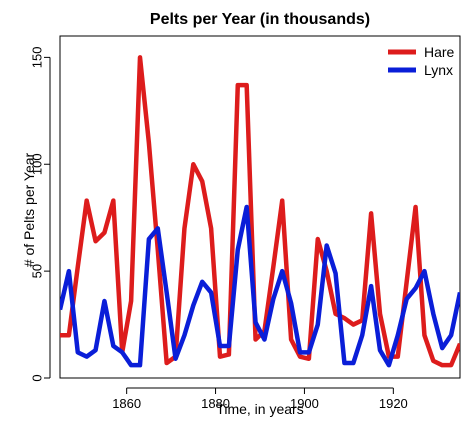  What do you see at coordinates (393, 403) in the screenshot?
I see `x-tick-label: 1920` at bounding box center [393, 403].